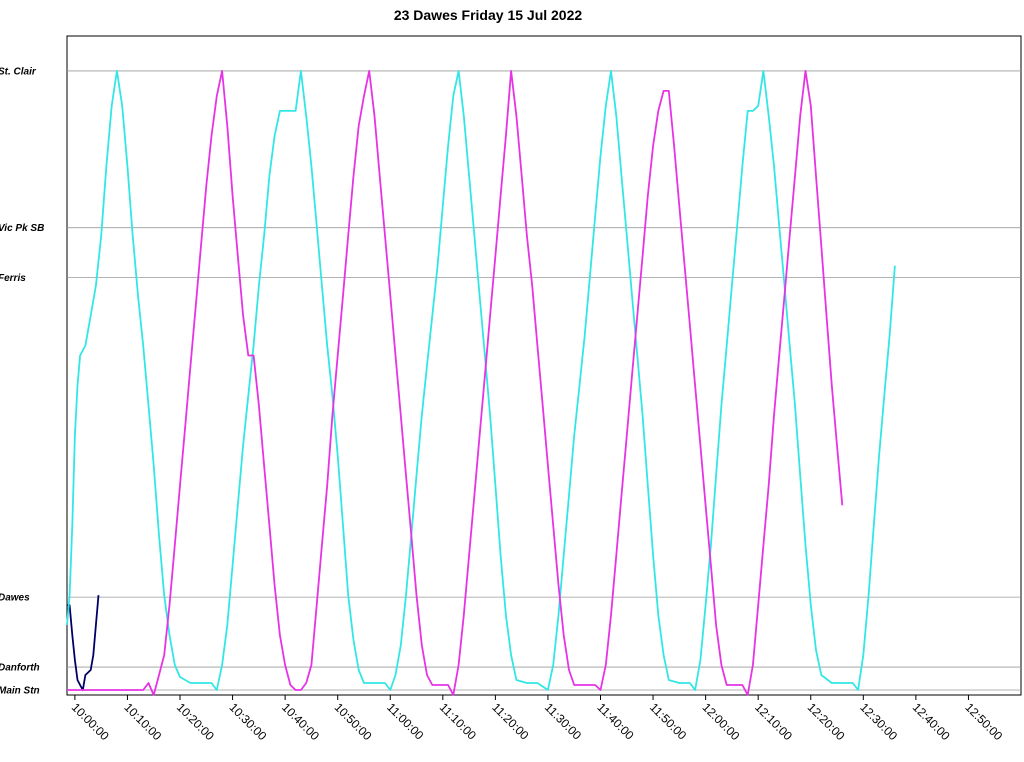  Describe the element at coordinates (721, 721) in the screenshot. I see `x-label-12-00-00: 12:00:00` at that location.